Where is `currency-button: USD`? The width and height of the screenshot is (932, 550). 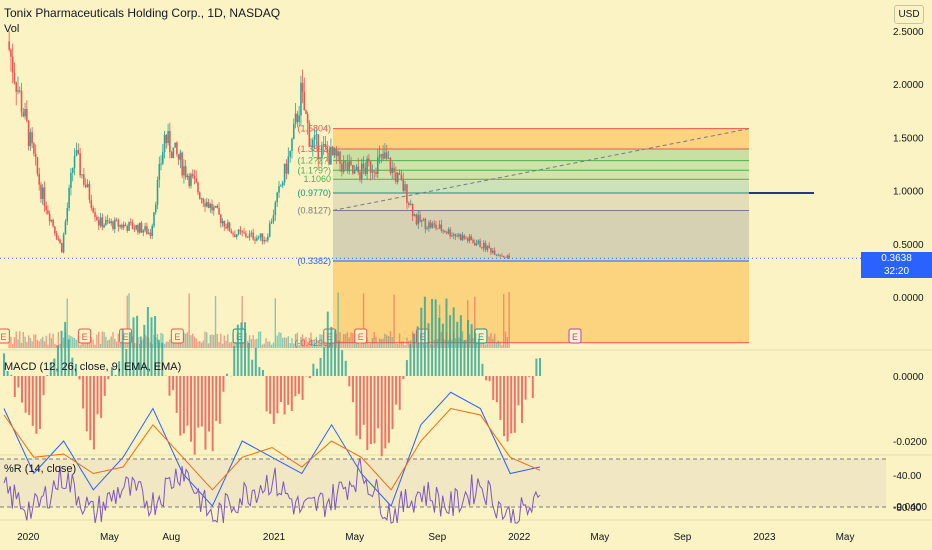 currency-button: USD is located at coordinates (909, 14).